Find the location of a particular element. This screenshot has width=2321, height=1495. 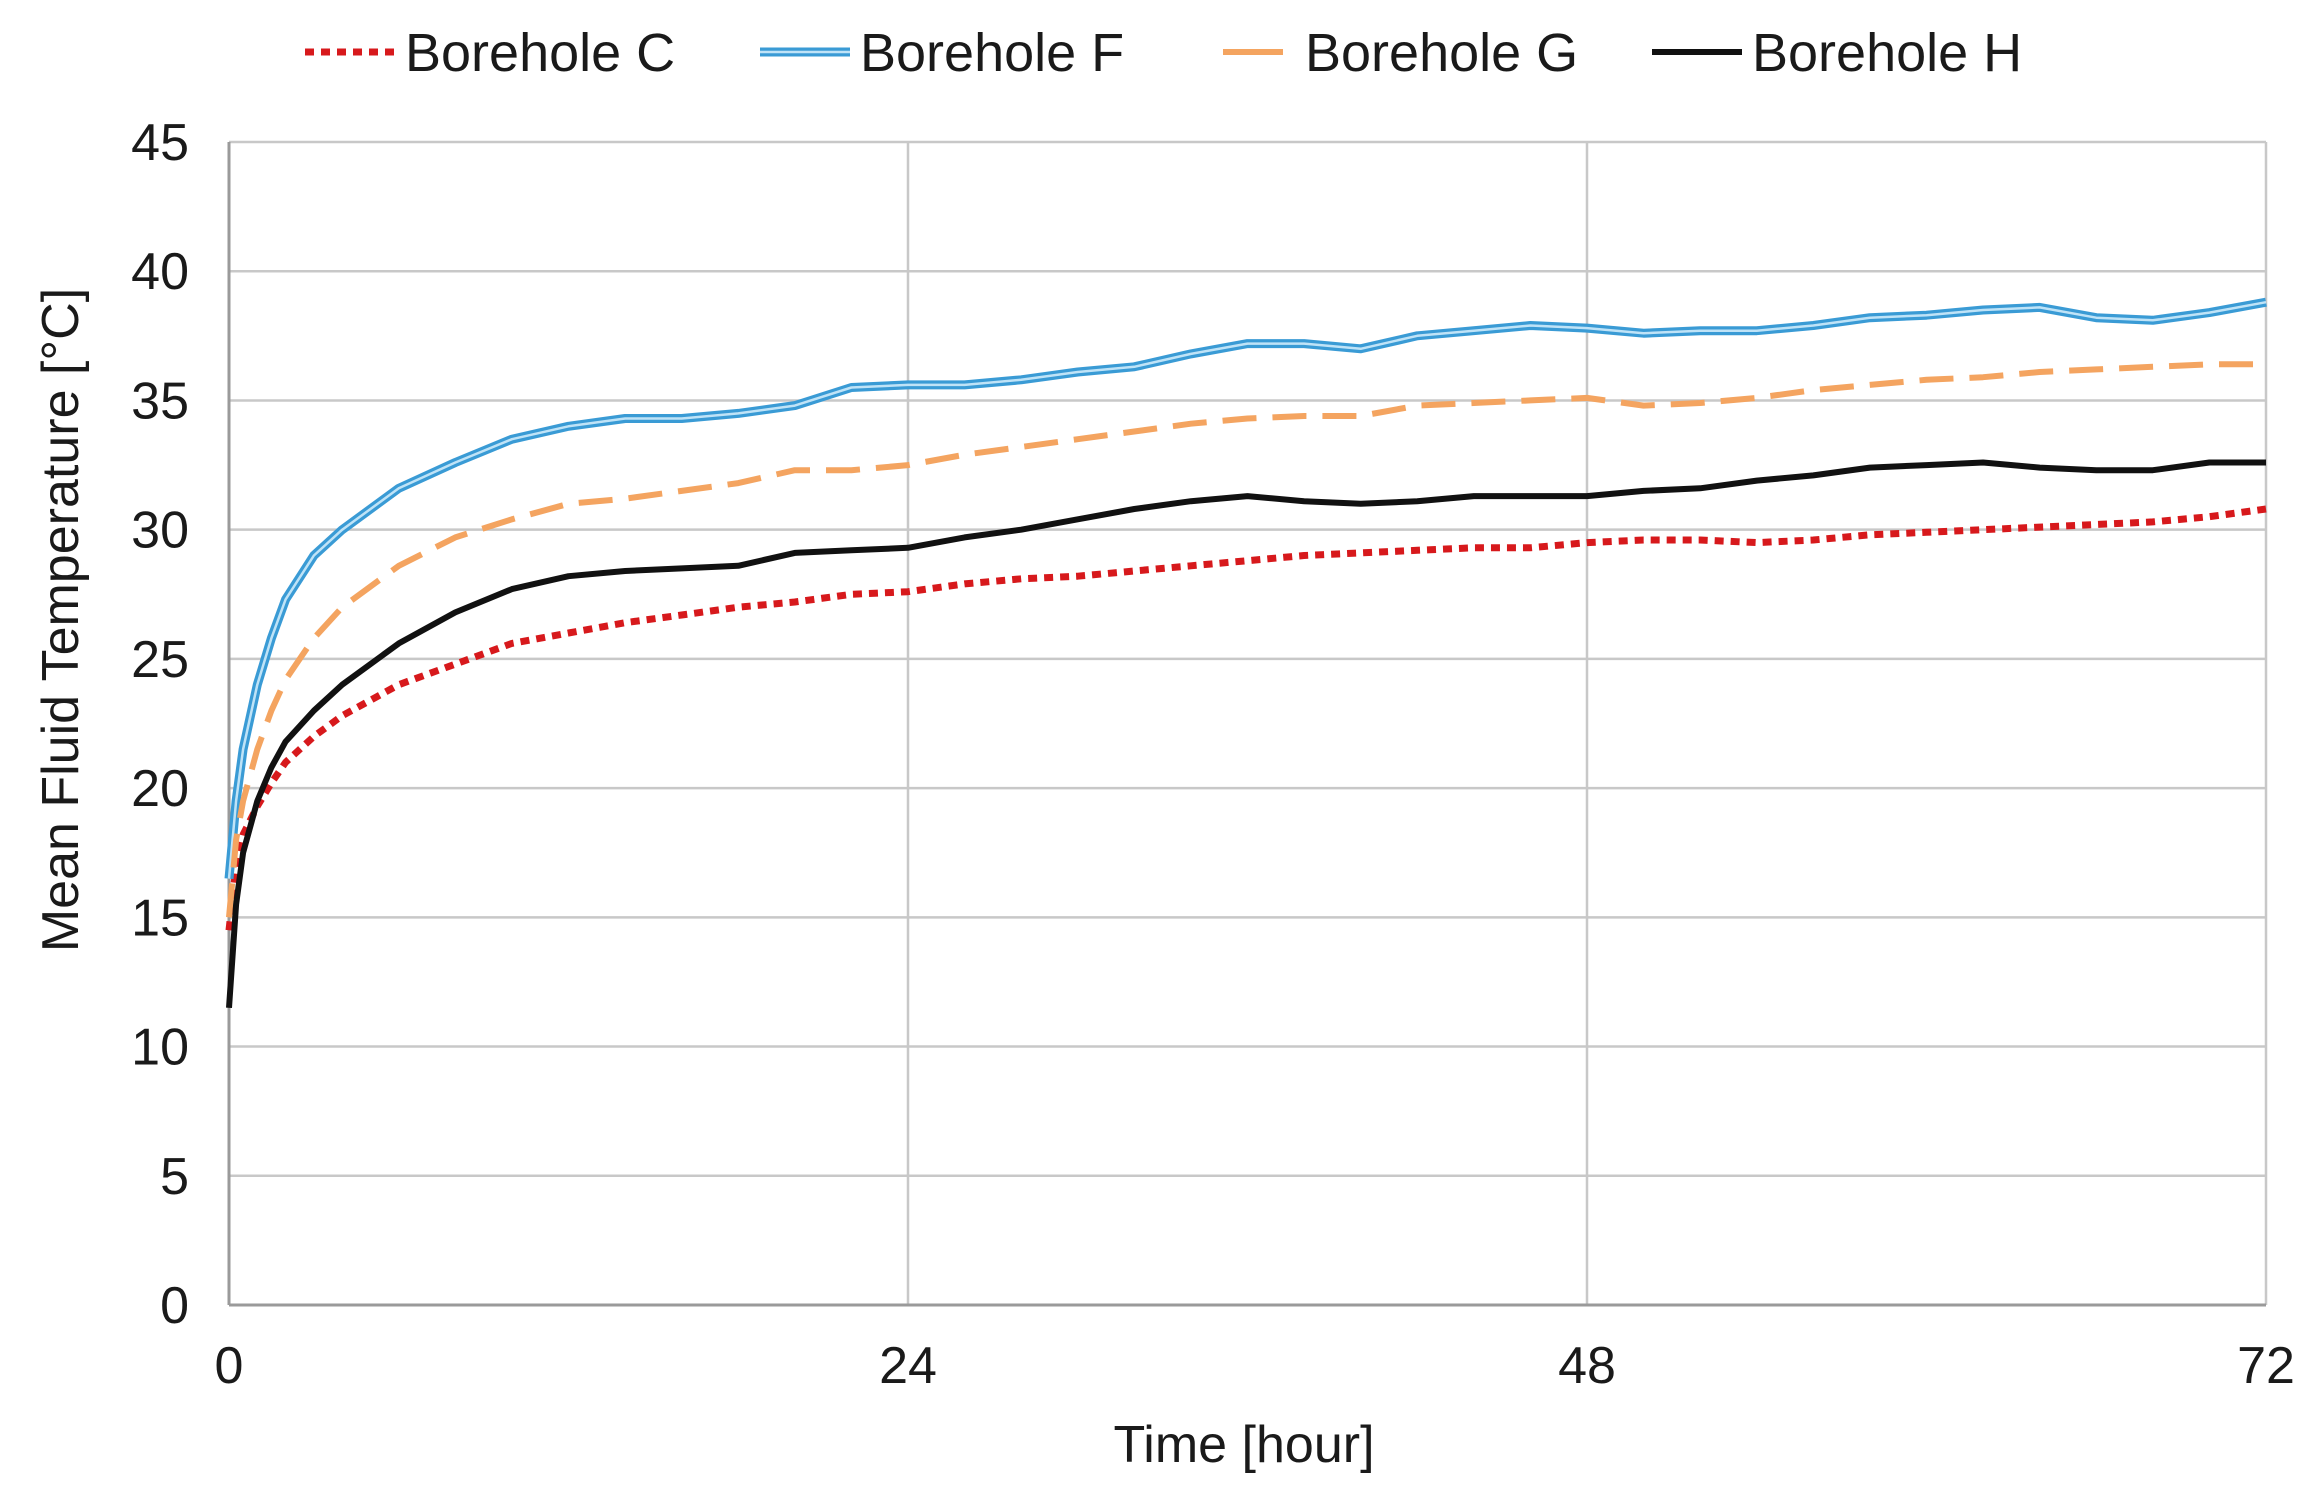

y-tick-label-35: 35 is located at coordinates (160, 401).